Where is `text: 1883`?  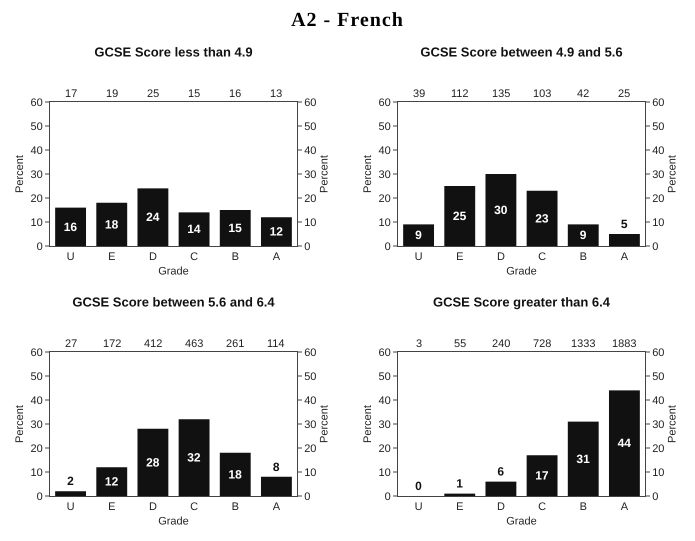 text: 1883 is located at coordinates (624, 344).